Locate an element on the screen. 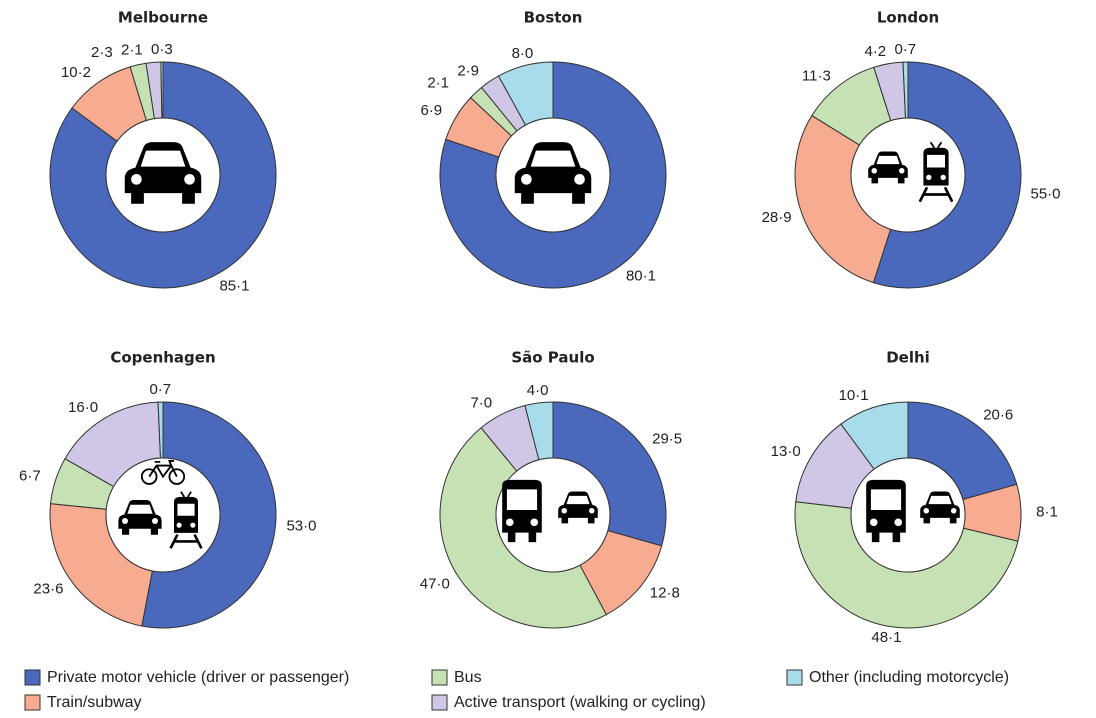  value-label: 48·1 is located at coordinates (886, 637).